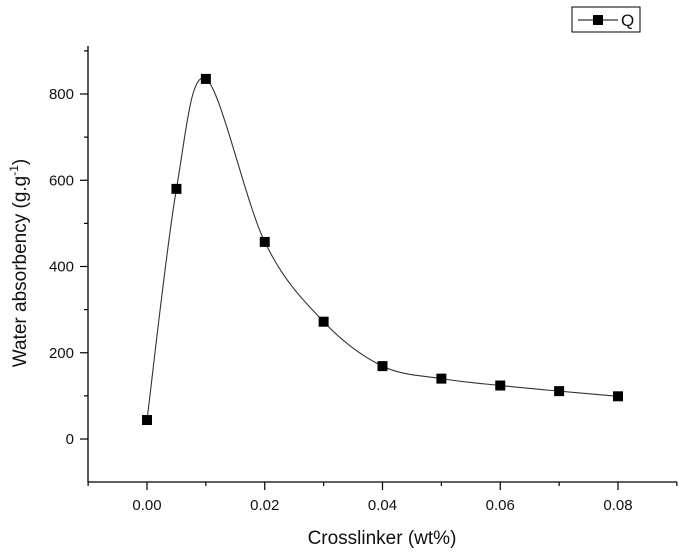 Image resolution: width=684 pixels, height=555 pixels. I want to click on x-tick-label: 0.08, so click(617, 505).